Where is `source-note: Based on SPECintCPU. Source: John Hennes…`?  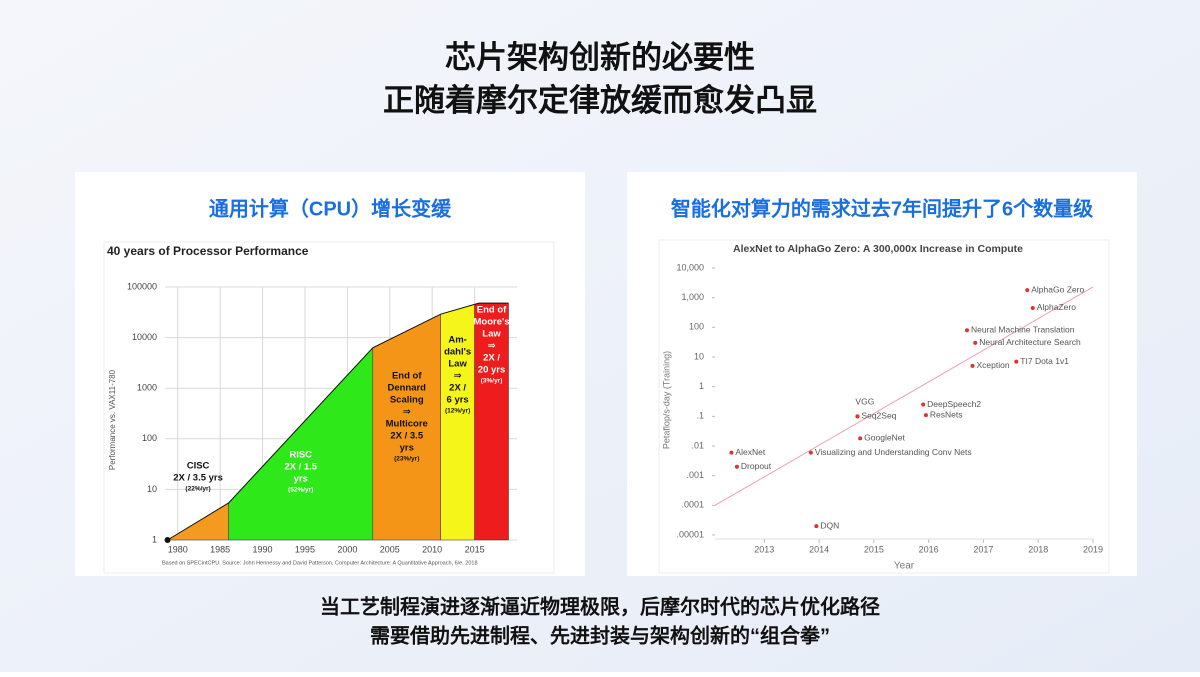 source-note: Based on SPECintCPU. Source: John Hennes… is located at coordinates (320, 563).